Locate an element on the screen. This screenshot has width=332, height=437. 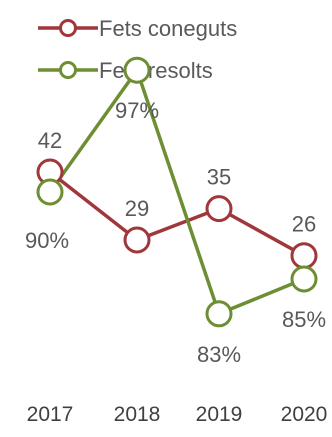
data-label: 97% is located at coordinates (137, 110).